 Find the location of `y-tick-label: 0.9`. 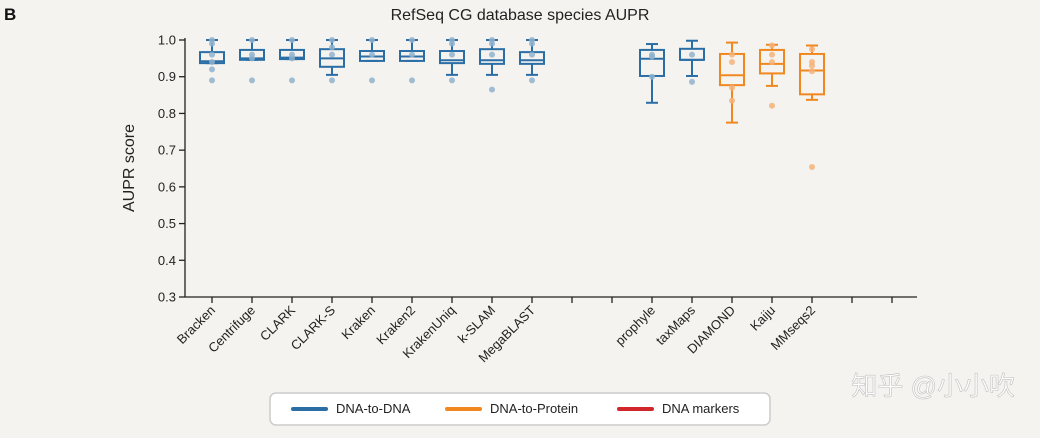

y-tick-label: 0.9 is located at coordinates (167, 76).